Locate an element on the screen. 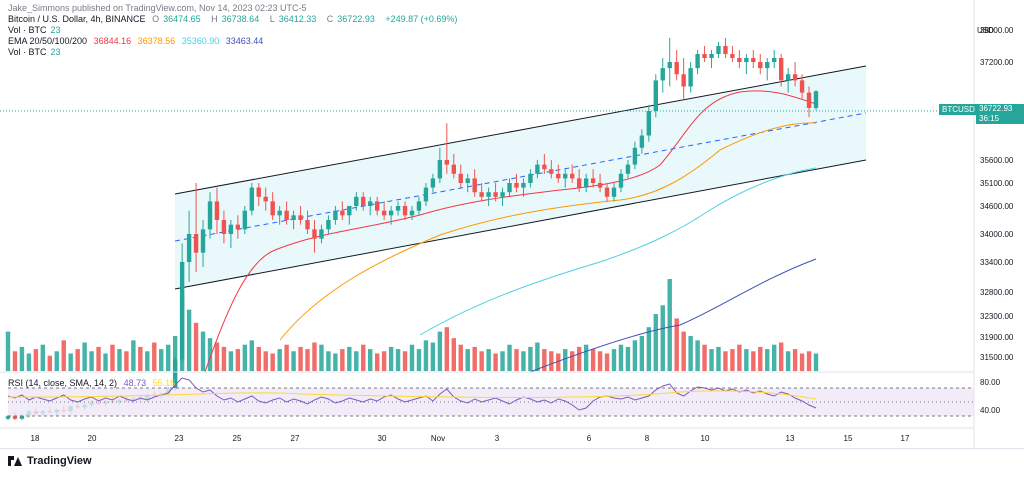 The image size is (1024, 477). symbol-title: Bitcoin / U.S. Dollar, 4h, BINANCE is located at coordinates (77, 19).